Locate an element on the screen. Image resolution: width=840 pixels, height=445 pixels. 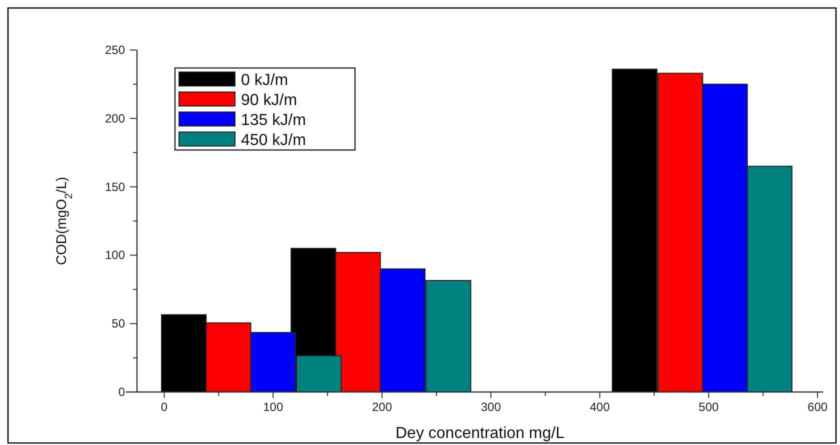
x-tick-label: 300 is located at coordinates (491, 407).